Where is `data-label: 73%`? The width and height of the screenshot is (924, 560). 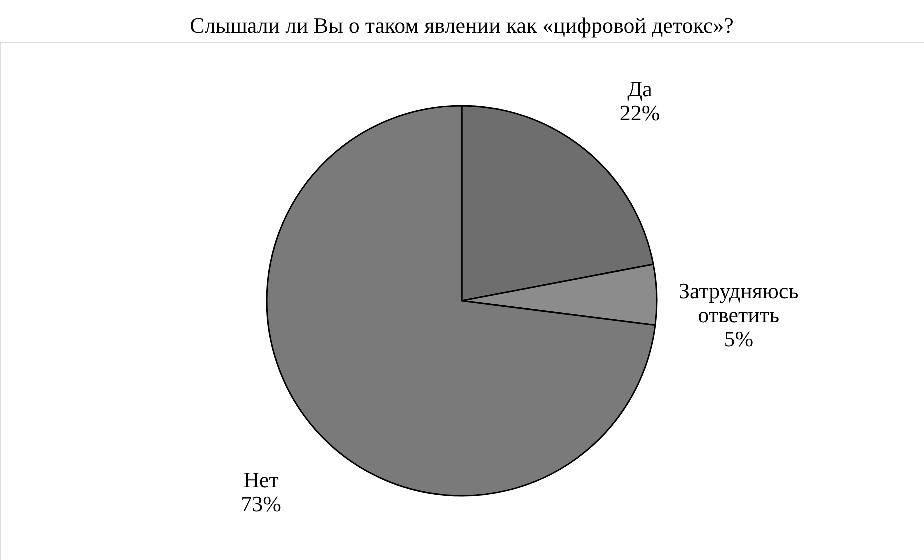 data-label: 73% is located at coordinates (261, 504).